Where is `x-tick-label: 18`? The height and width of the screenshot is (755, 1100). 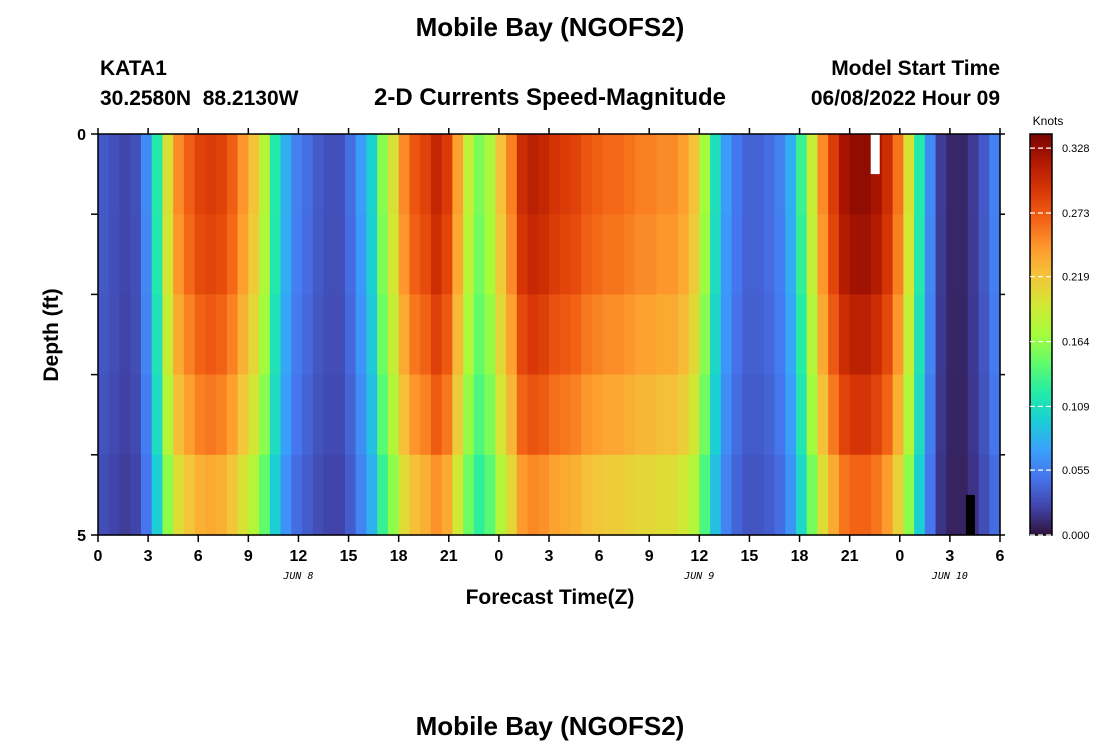
x-tick-label: 18 is located at coordinates (800, 556).